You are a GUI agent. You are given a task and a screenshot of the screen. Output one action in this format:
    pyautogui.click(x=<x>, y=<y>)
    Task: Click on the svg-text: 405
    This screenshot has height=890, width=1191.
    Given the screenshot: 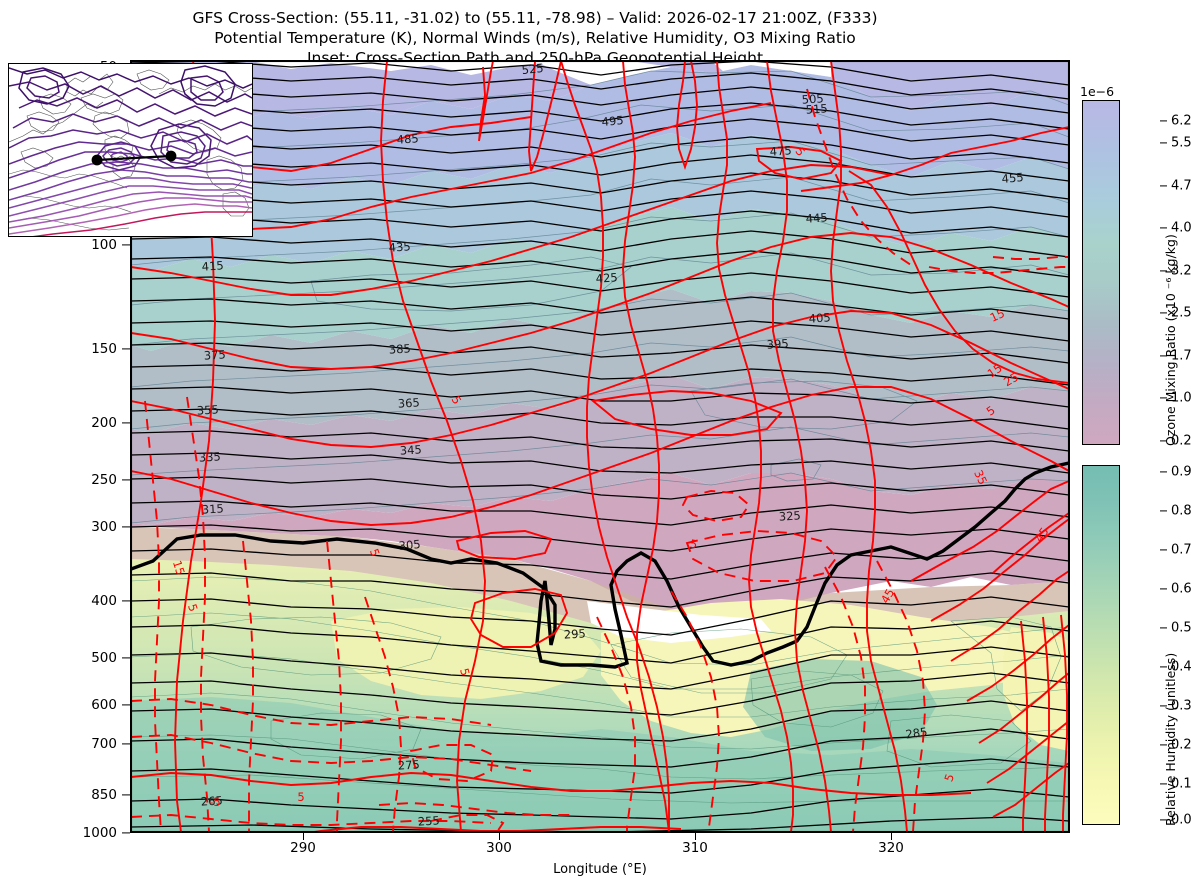 What is the action you would take?
    pyautogui.click(x=819, y=317)
    